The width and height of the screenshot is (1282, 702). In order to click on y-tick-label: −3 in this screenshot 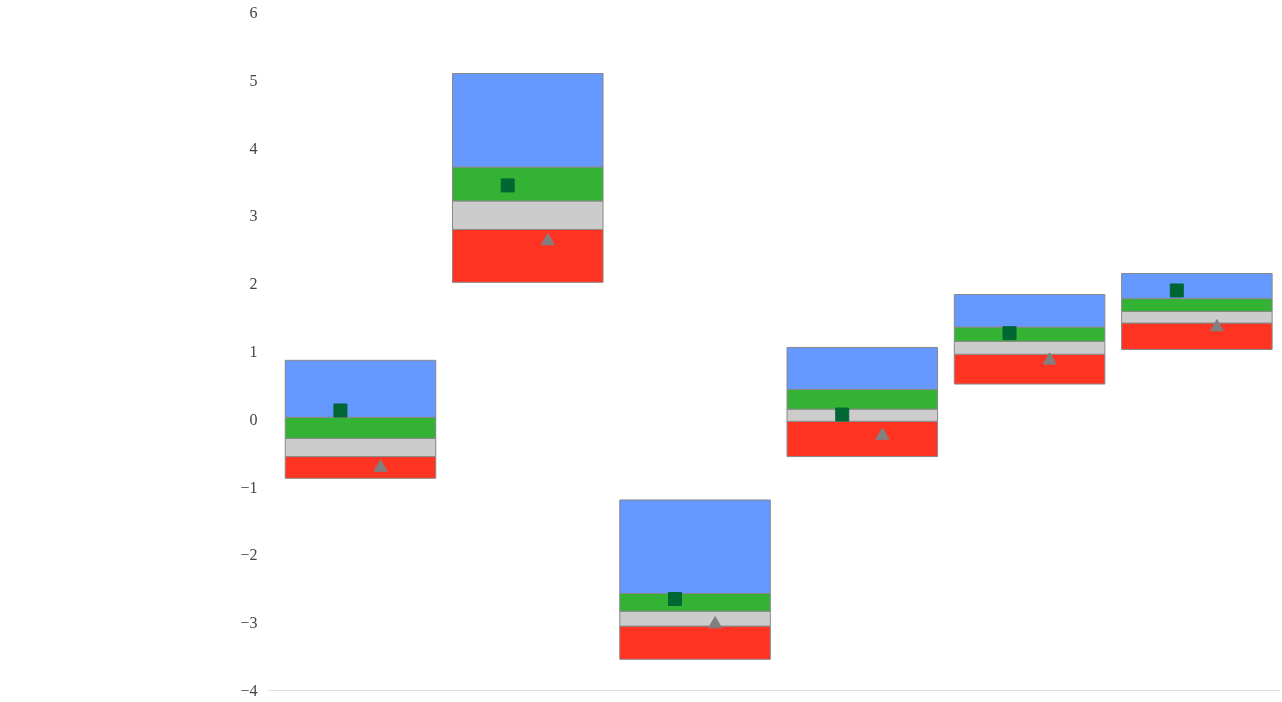, I will do `click(249, 623)`.